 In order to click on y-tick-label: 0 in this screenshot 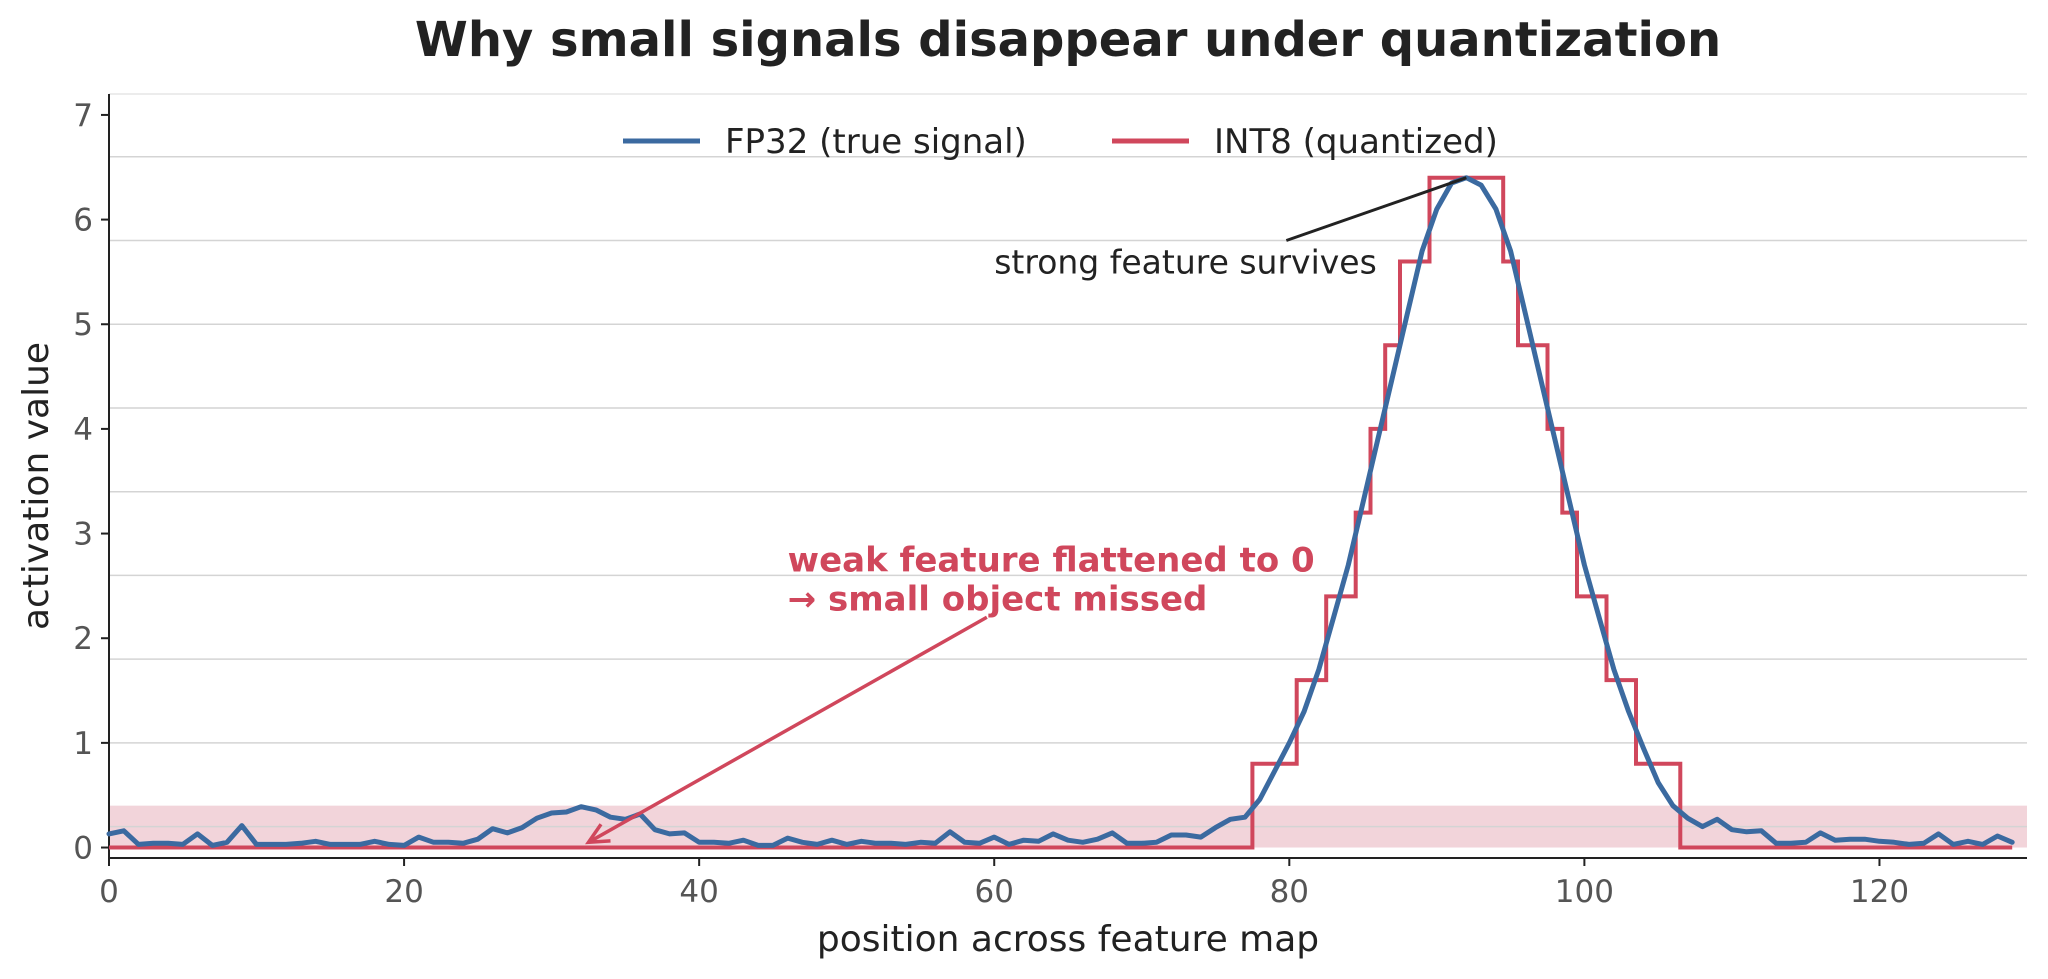, I will do `click(83, 849)`.